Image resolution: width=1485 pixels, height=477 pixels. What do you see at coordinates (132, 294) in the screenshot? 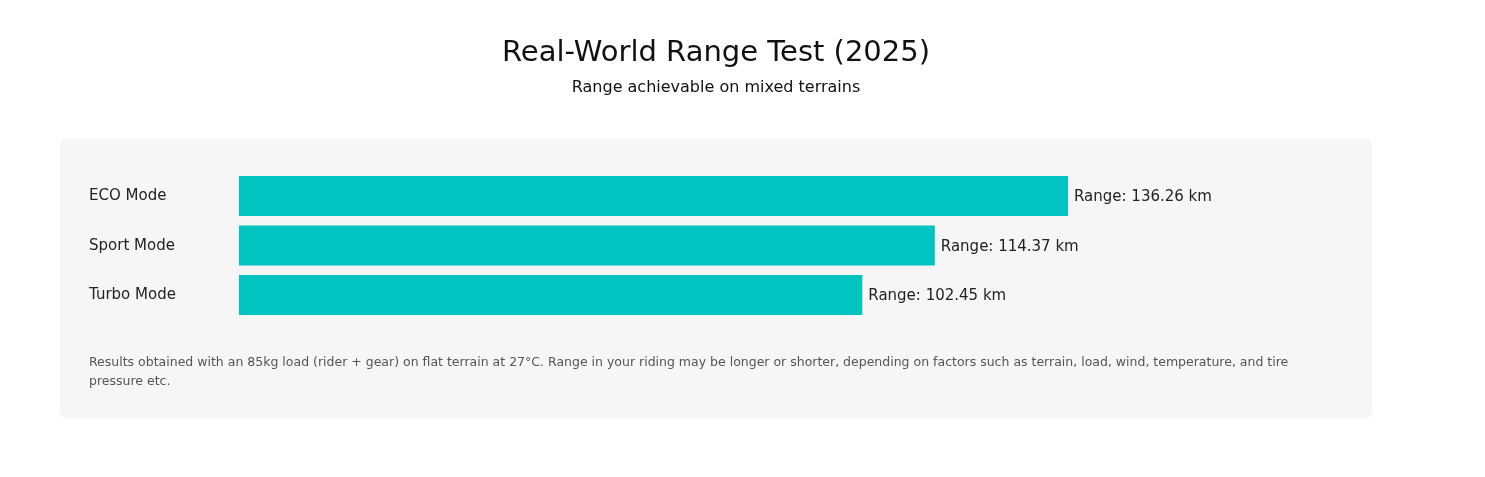
I see `y-tick-label: Turbo Mode` at bounding box center [132, 294].